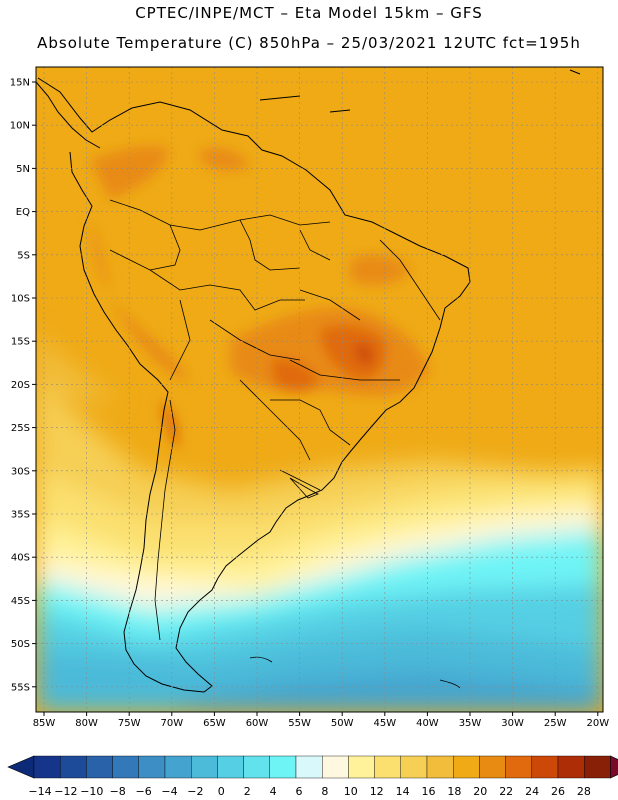 This screenshot has width=618, height=800. What do you see at coordinates (20, 126) in the screenshot?
I see `latitude-label: 10N` at bounding box center [20, 126].